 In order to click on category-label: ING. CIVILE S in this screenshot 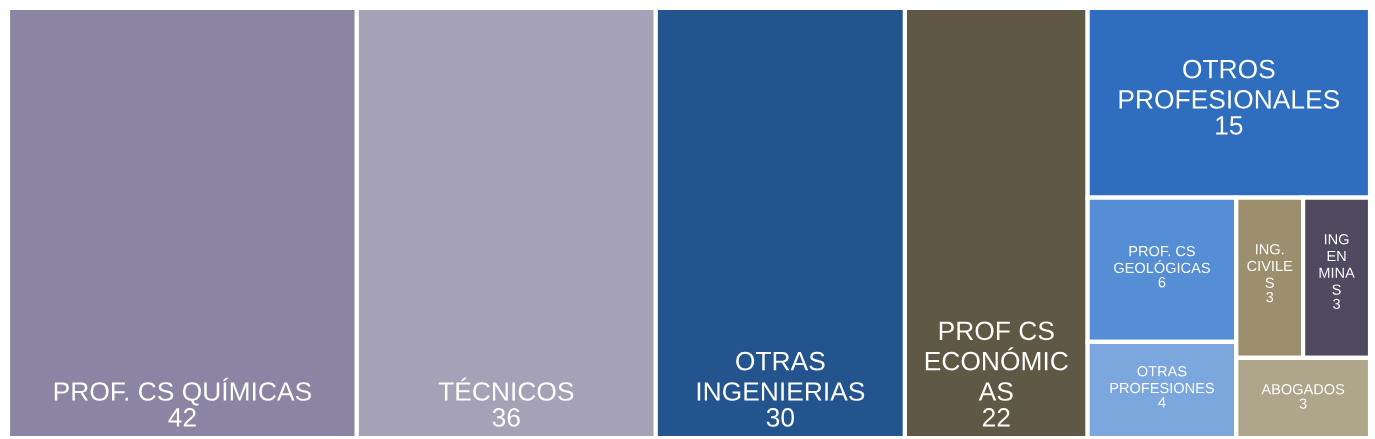, I will do `click(1270, 266)`.